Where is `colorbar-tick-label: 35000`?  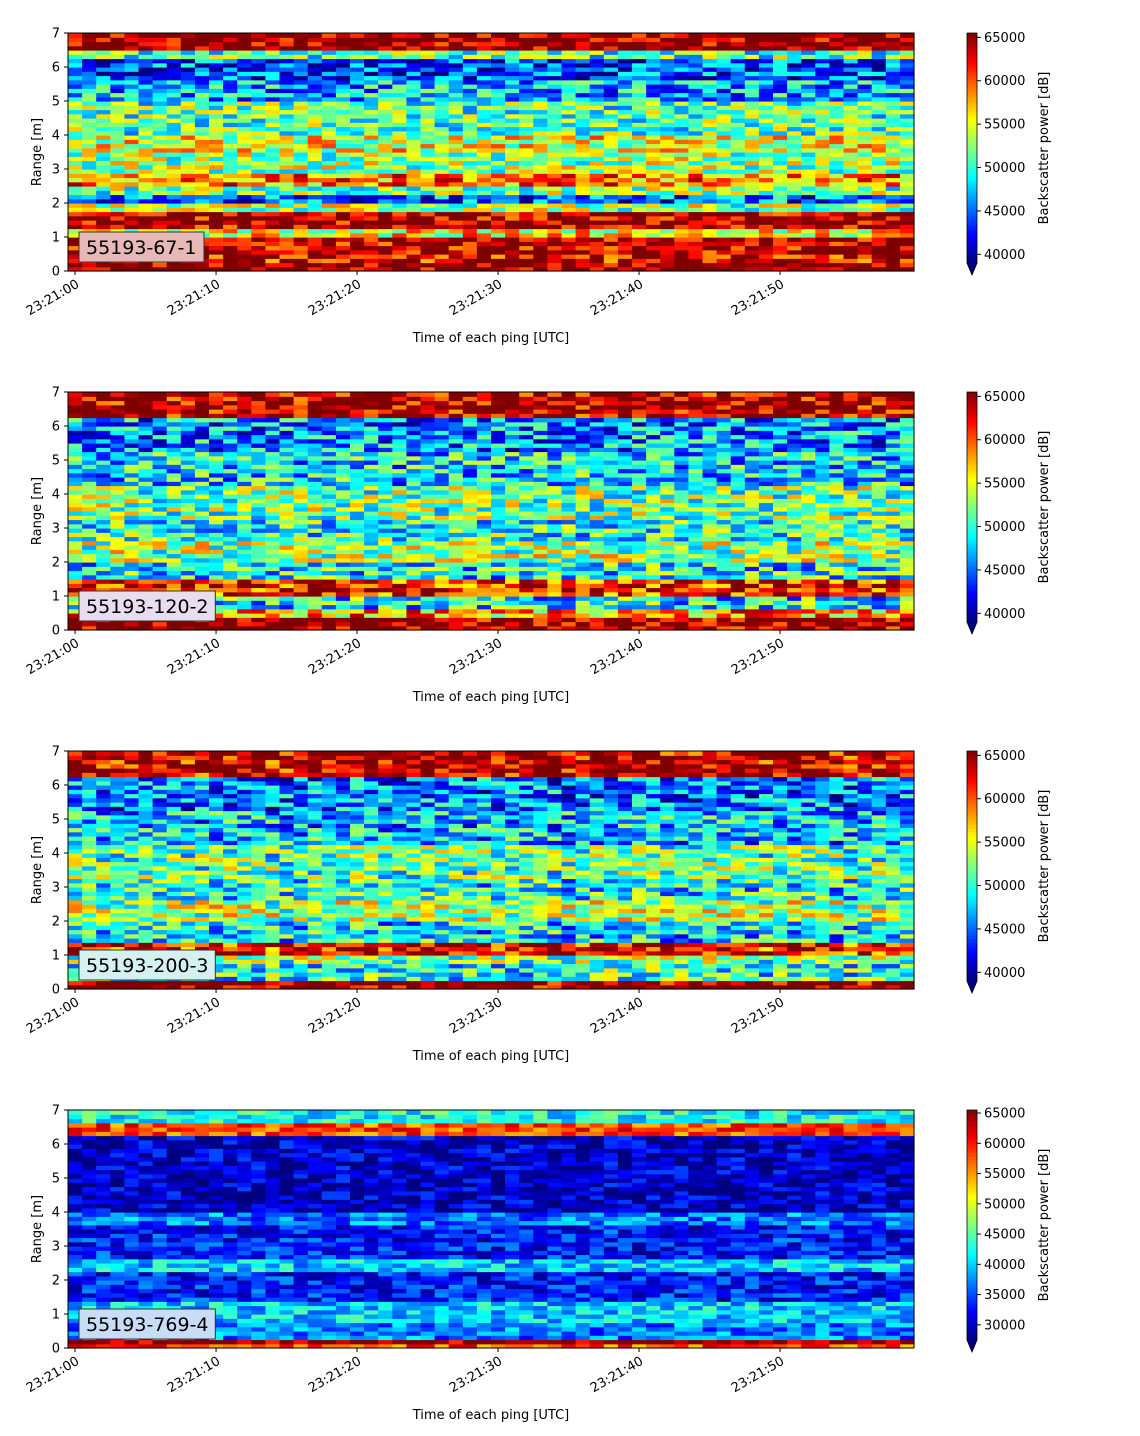
colorbar-tick-label: 35000 is located at coordinates (1004, 1295).